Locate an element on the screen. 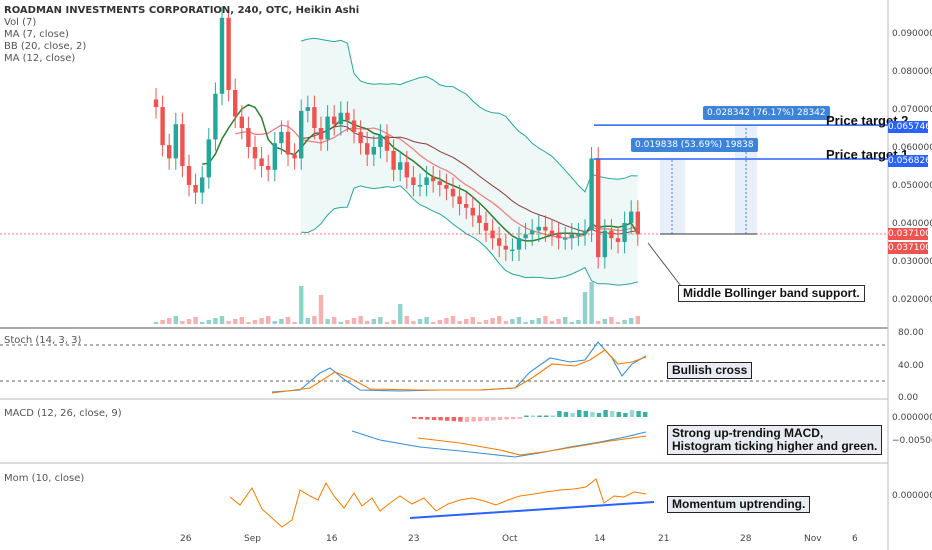 The image size is (932, 550). macd-callout-line-1: Strong up-trending MACD, is located at coordinates (748, 433).